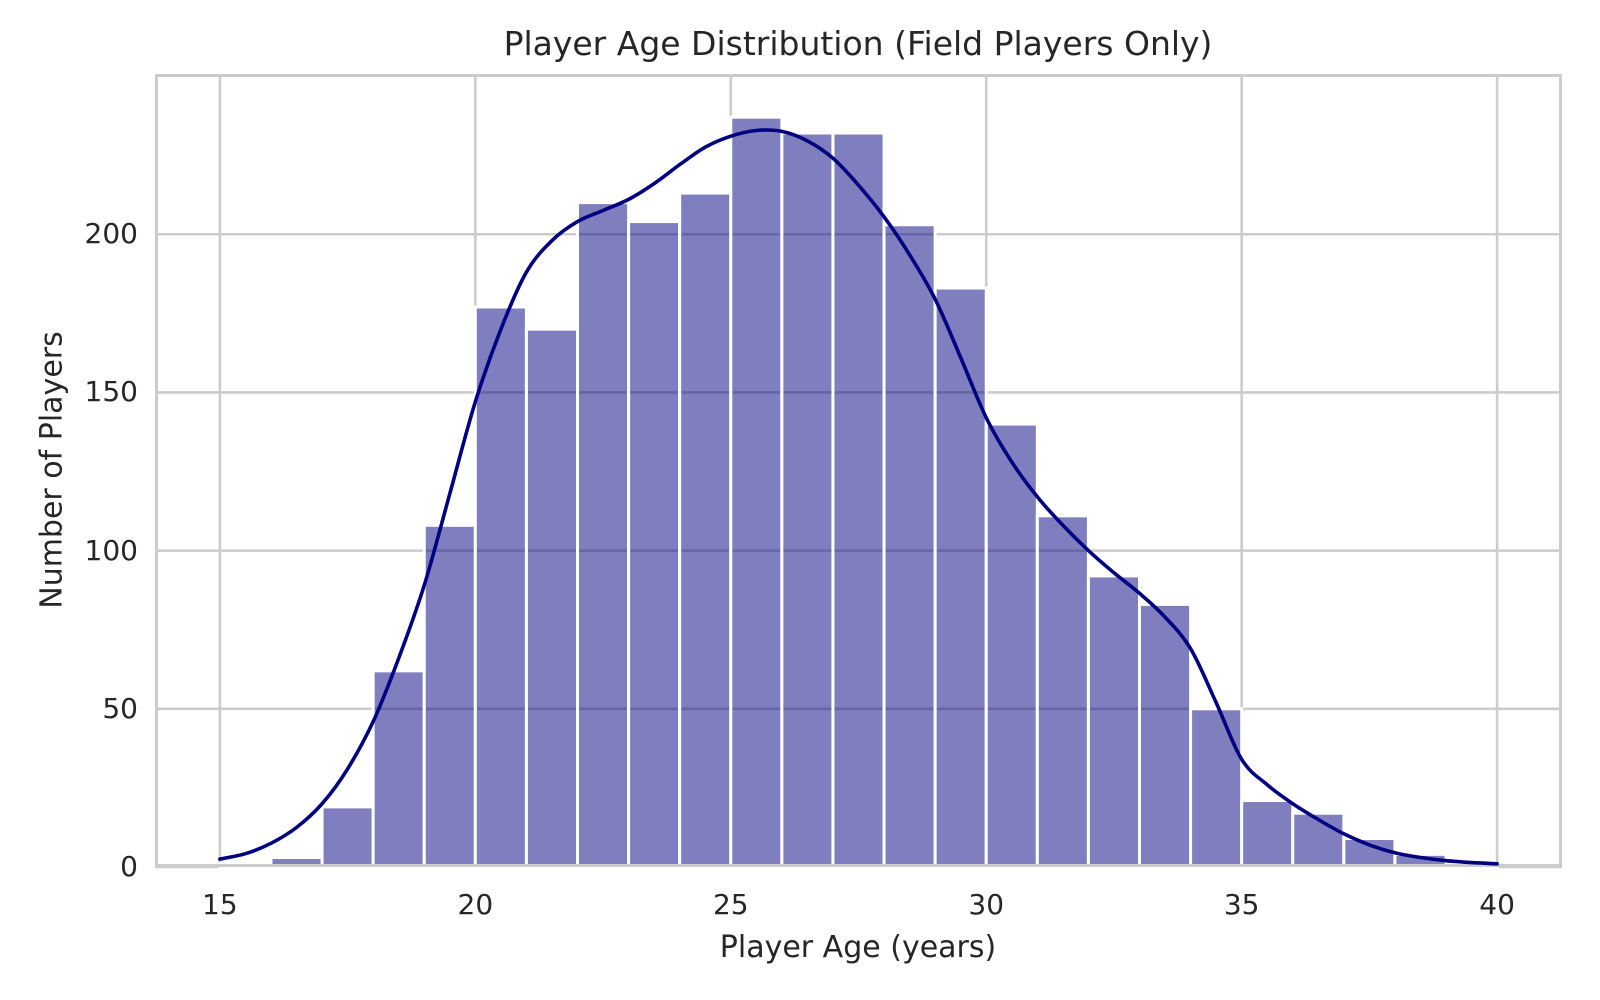  What do you see at coordinates (858, 947) in the screenshot?
I see `x-axis-label: Player Age (years)` at bounding box center [858, 947].